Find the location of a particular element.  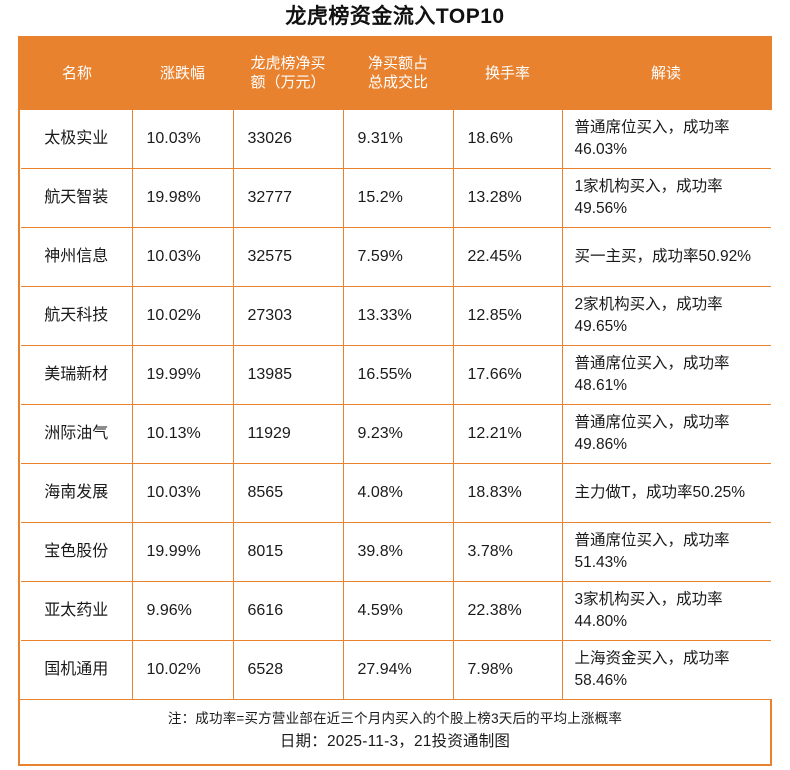

cell-stock-name: 海南发展 is located at coordinates (77, 492).